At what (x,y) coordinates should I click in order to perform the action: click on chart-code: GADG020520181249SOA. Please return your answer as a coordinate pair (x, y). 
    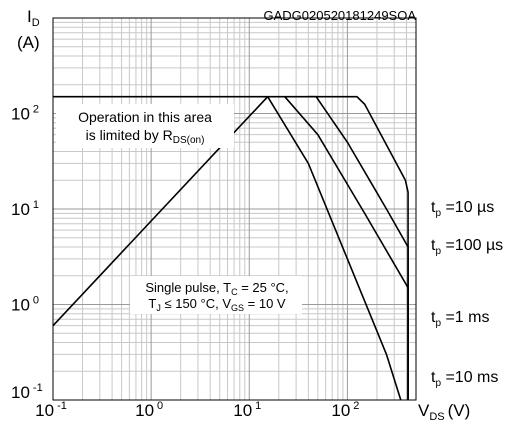
    Looking at the image, I should click on (340, 15).